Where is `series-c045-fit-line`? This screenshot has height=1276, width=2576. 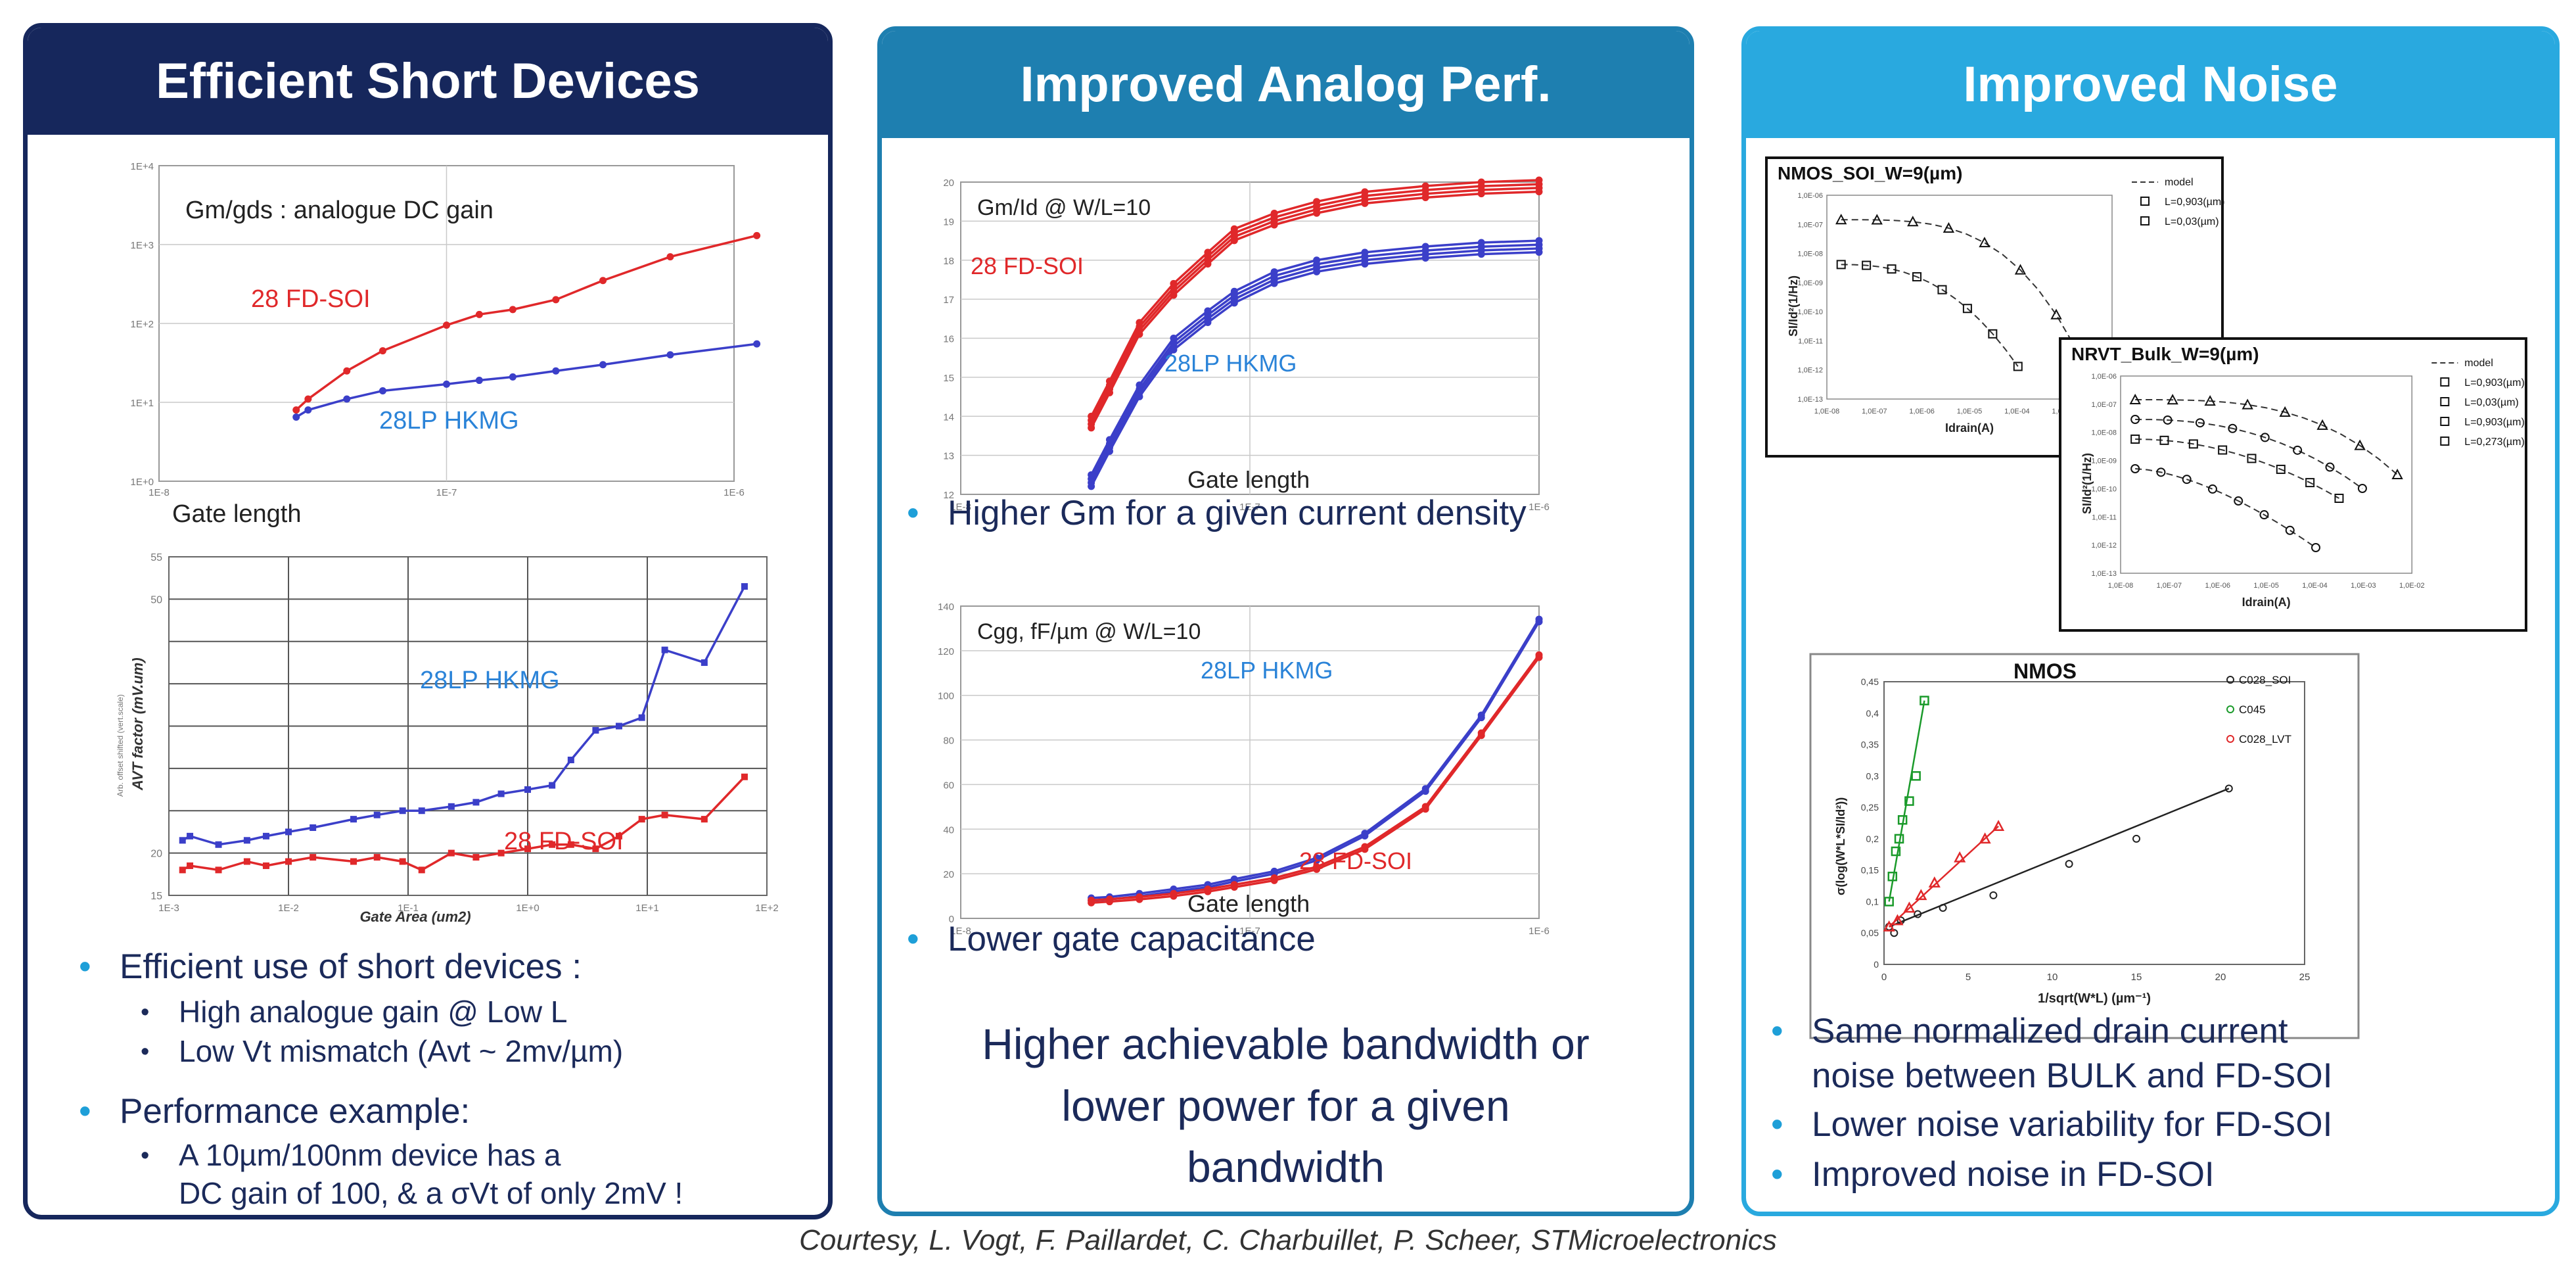 series-c045-fit-line is located at coordinates (1906, 801).